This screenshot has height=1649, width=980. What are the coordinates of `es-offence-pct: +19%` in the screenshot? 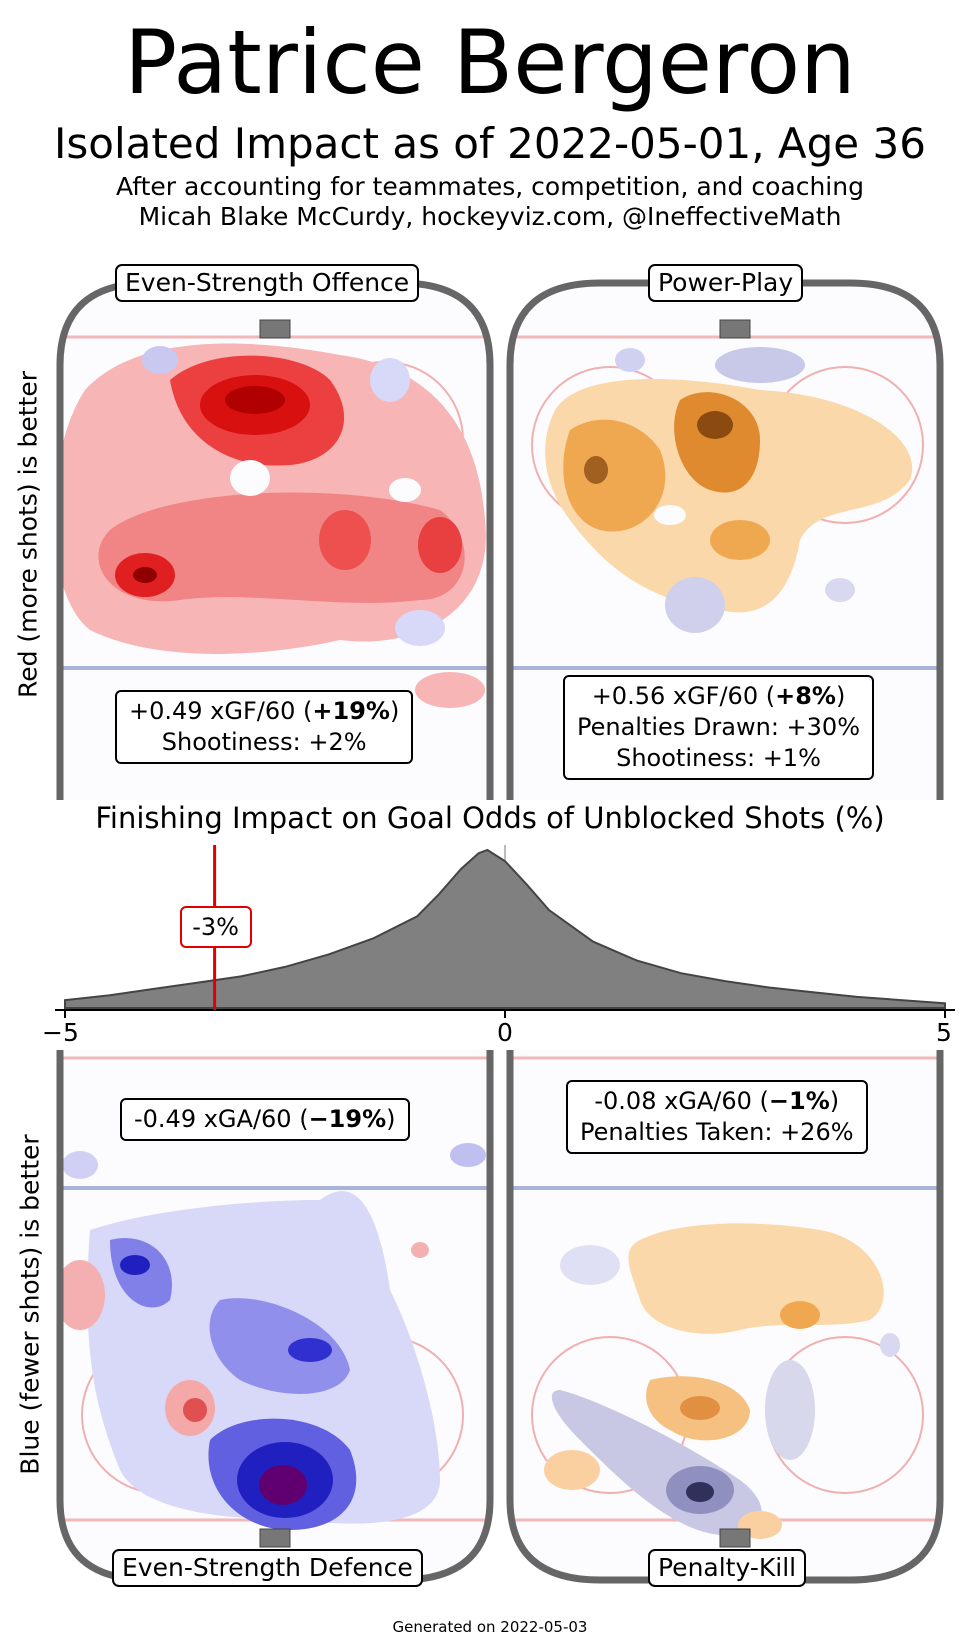 It's located at (351, 711).